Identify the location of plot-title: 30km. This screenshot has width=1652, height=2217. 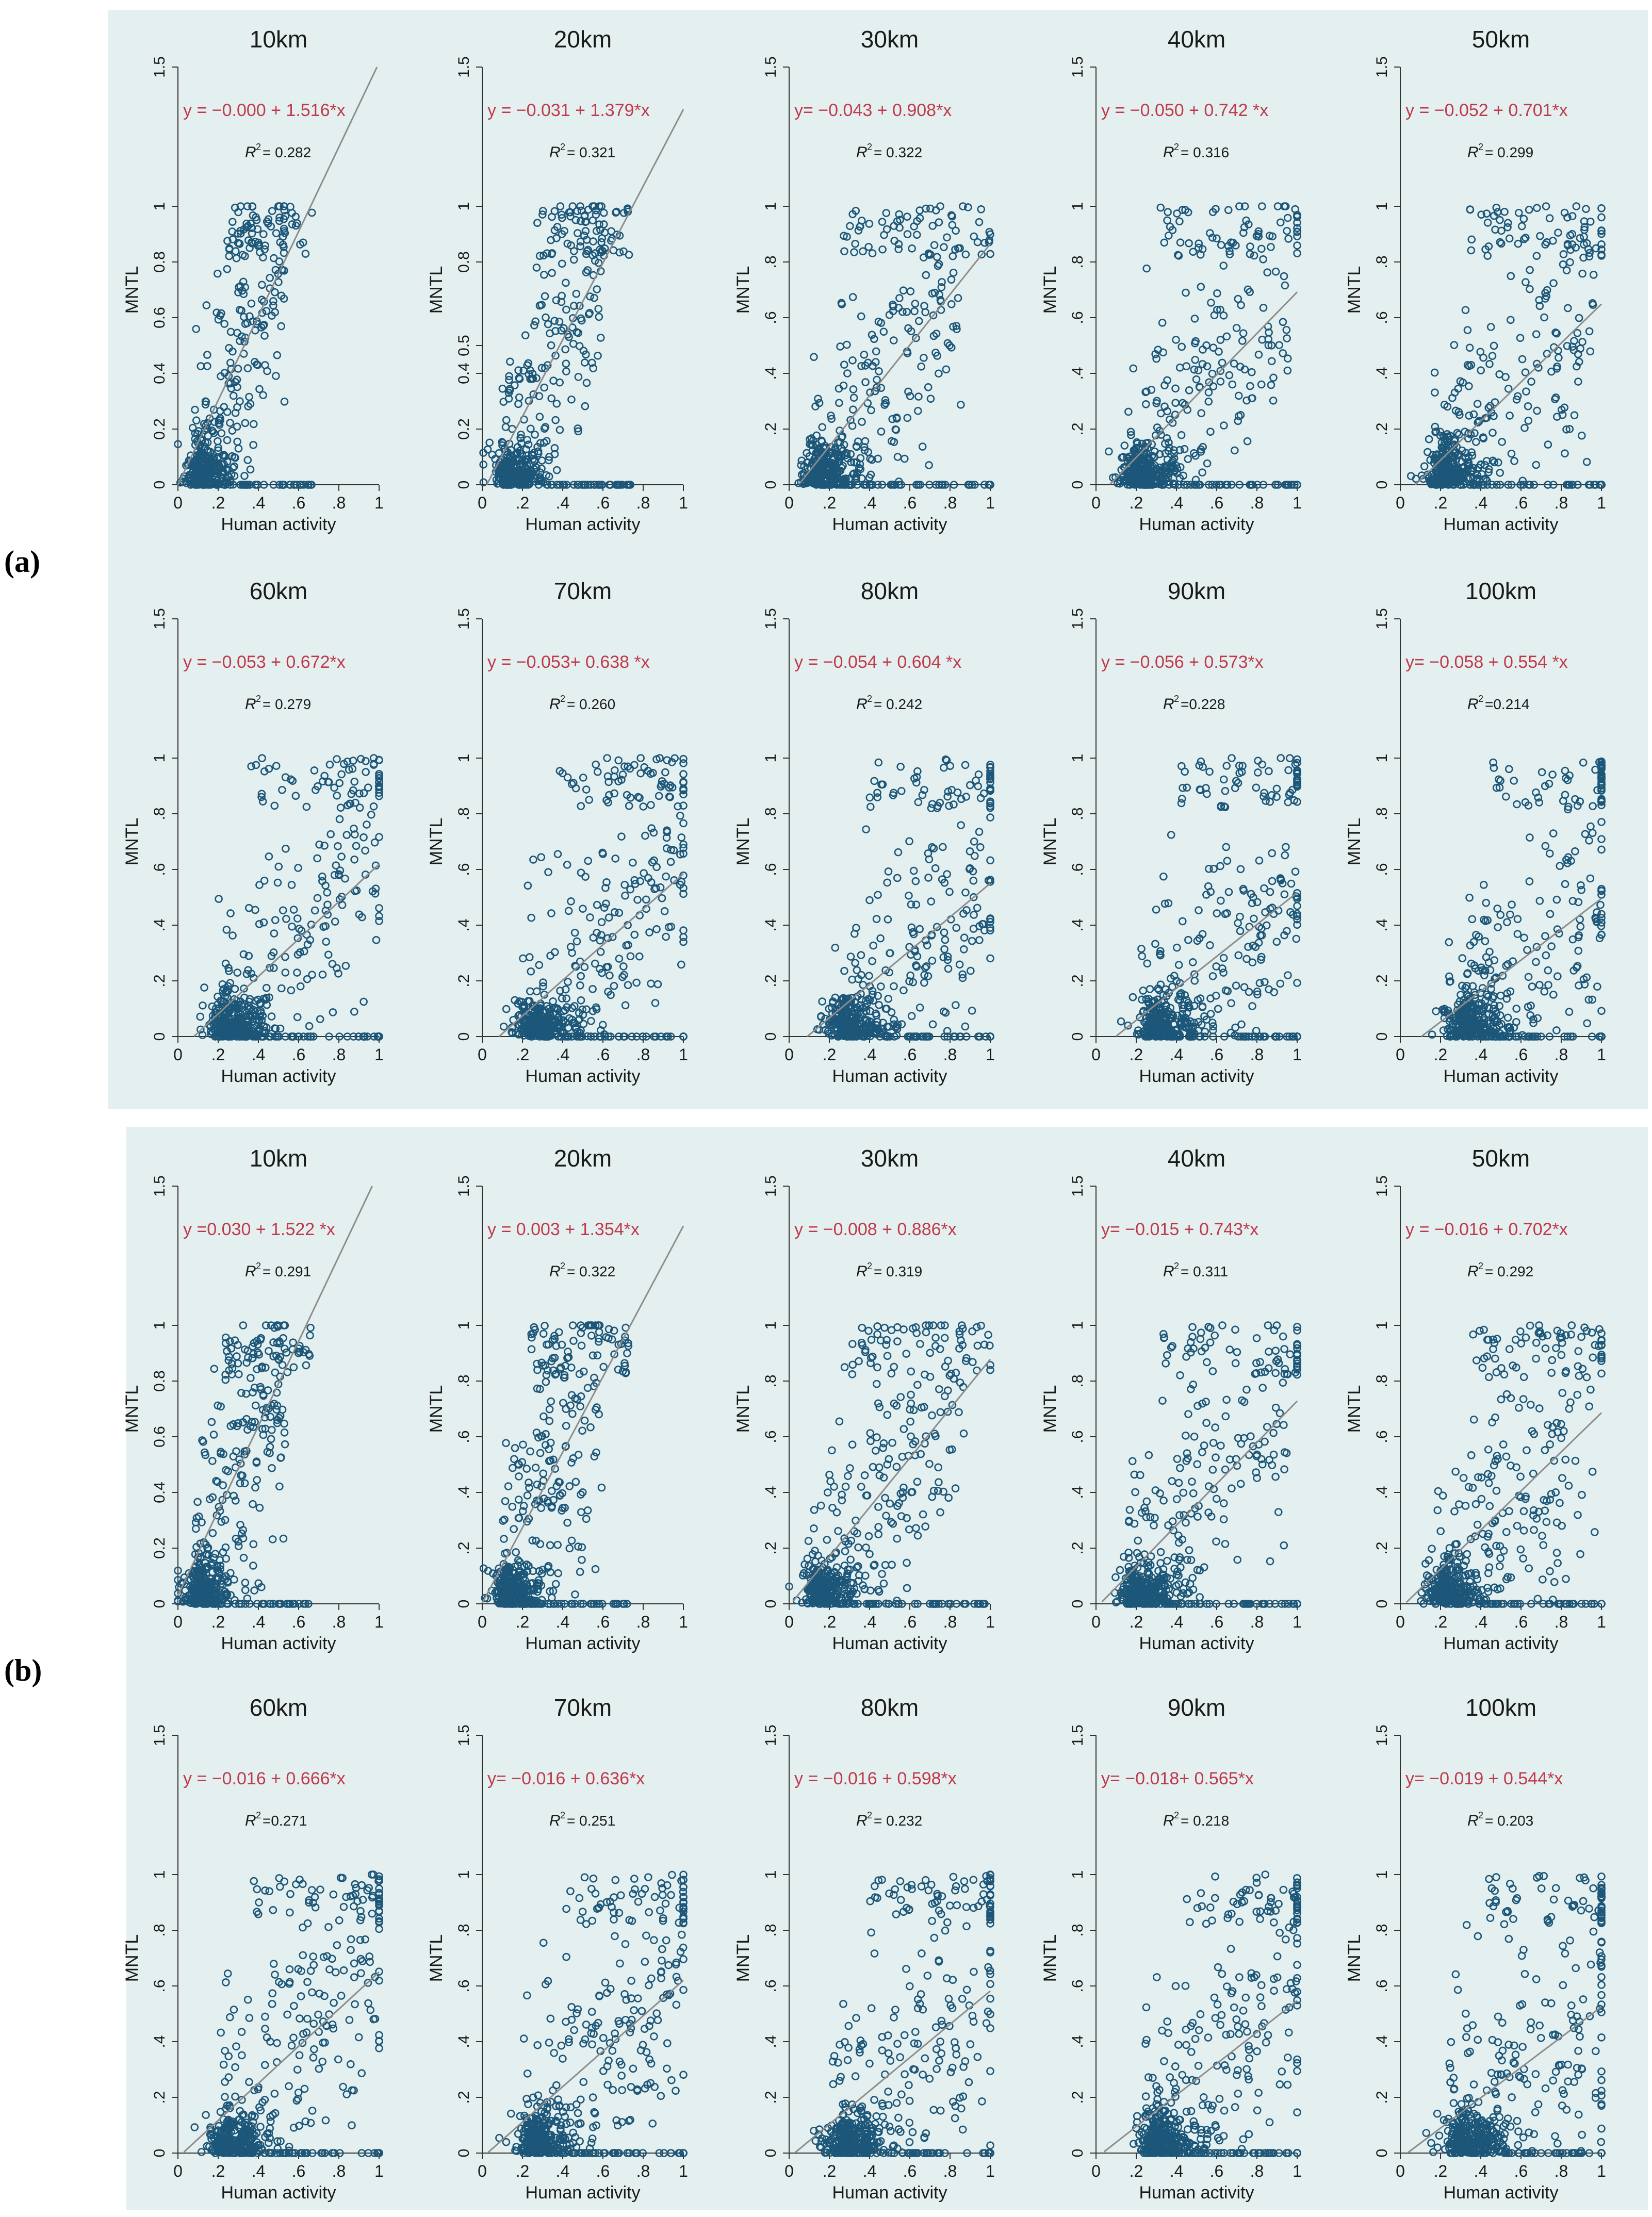
(890, 39).